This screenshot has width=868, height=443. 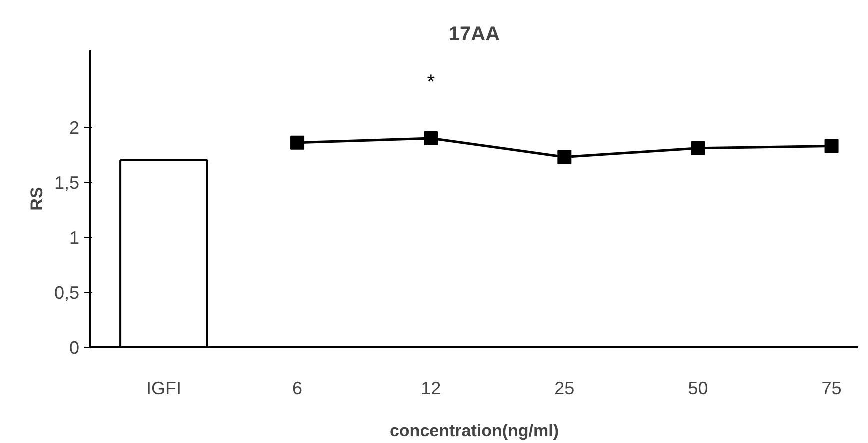 I want to click on x-tick-label: 12, so click(x=431, y=388).